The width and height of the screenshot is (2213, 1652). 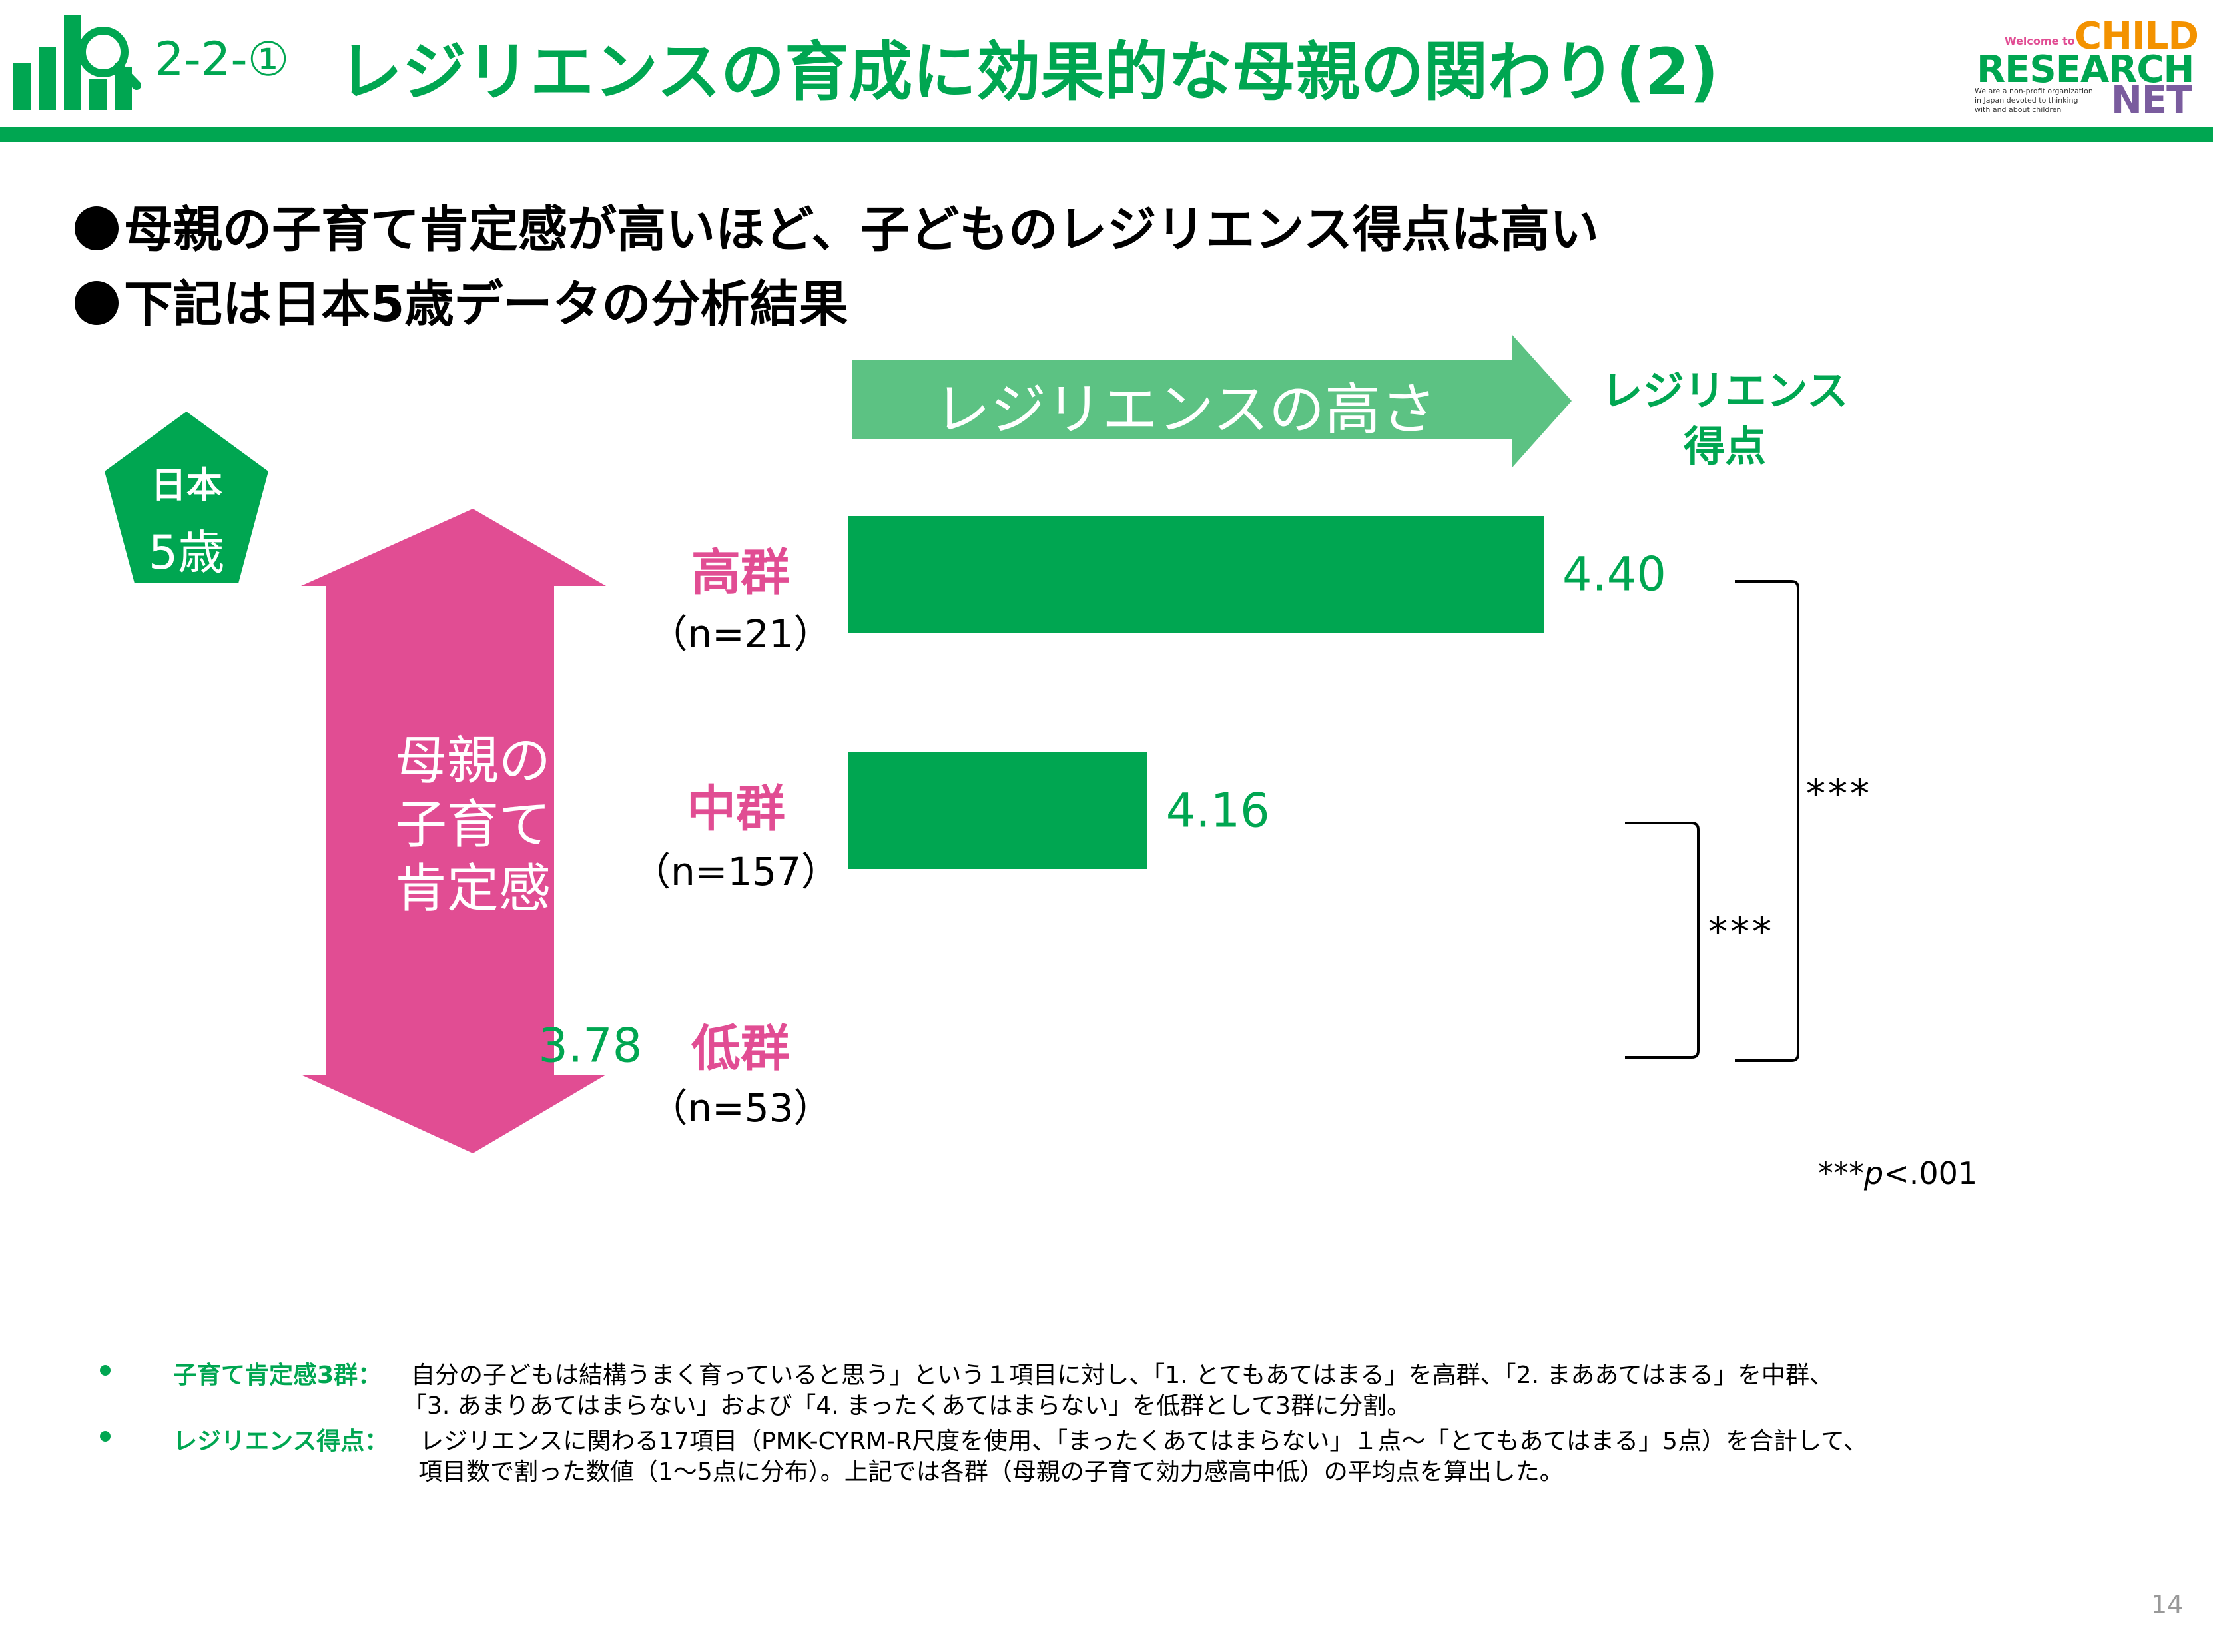 I want to click on logo-net: NET, so click(x=2151, y=100).